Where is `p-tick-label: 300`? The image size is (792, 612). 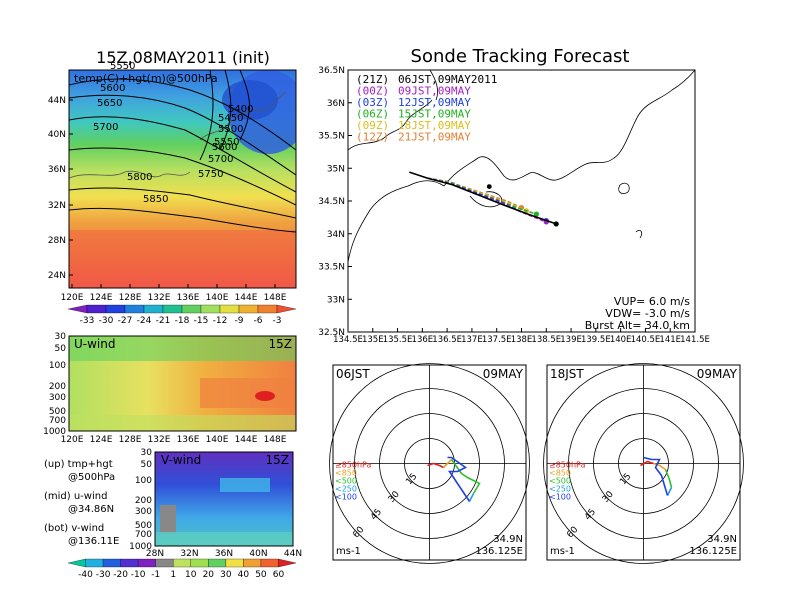 p-tick-label: 300 is located at coordinates (57, 398).